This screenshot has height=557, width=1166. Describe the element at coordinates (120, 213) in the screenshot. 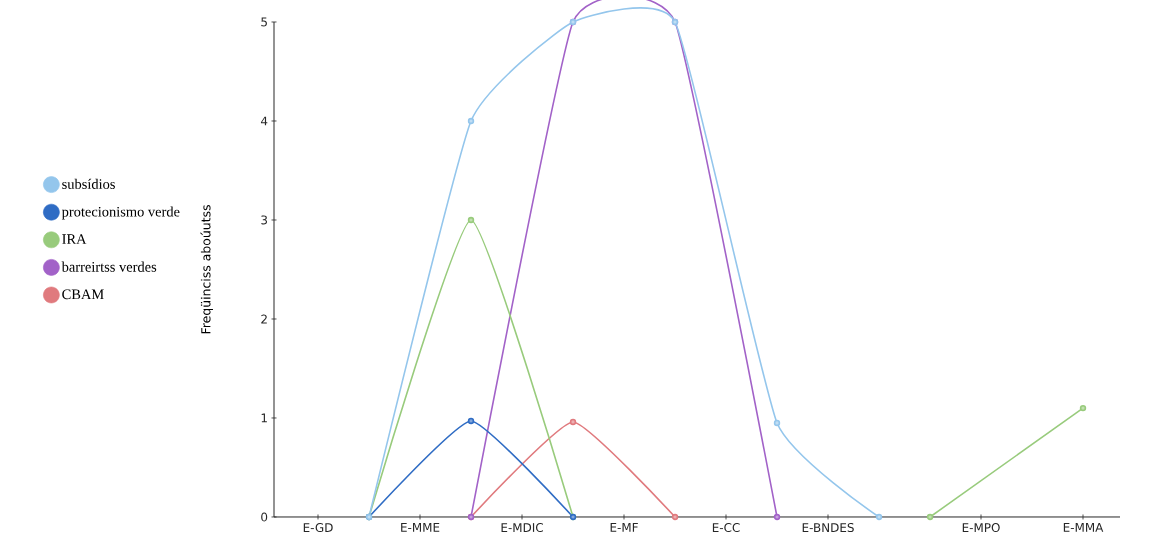

I see `legend-label: protecionismo verde` at that location.